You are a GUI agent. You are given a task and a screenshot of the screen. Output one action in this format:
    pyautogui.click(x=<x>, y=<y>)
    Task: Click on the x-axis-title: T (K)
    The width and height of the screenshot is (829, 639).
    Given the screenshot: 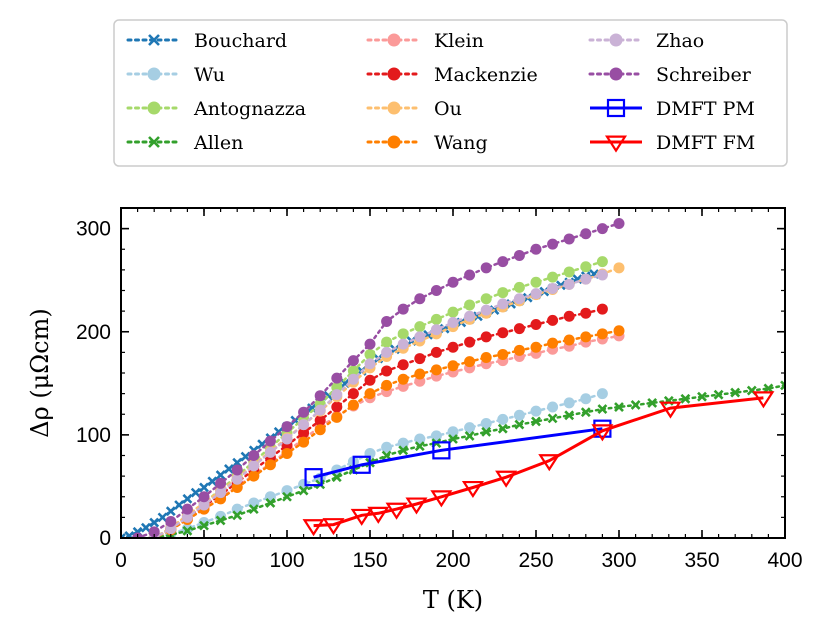 What is the action you would take?
    pyautogui.click(x=453, y=600)
    